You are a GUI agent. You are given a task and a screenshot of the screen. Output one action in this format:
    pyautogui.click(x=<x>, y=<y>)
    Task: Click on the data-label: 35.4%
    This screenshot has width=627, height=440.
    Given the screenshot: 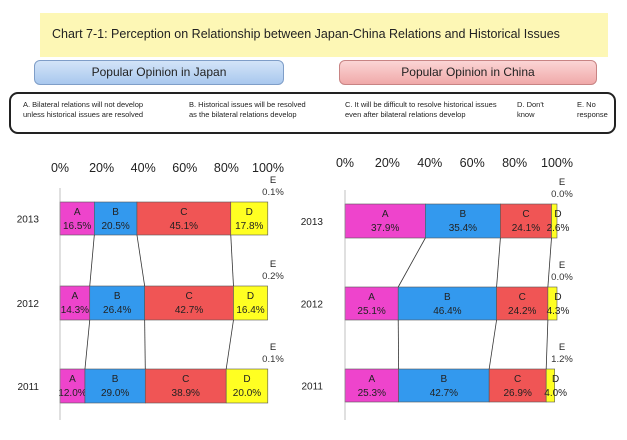 What is the action you would take?
    pyautogui.click(x=463, y=228)
    